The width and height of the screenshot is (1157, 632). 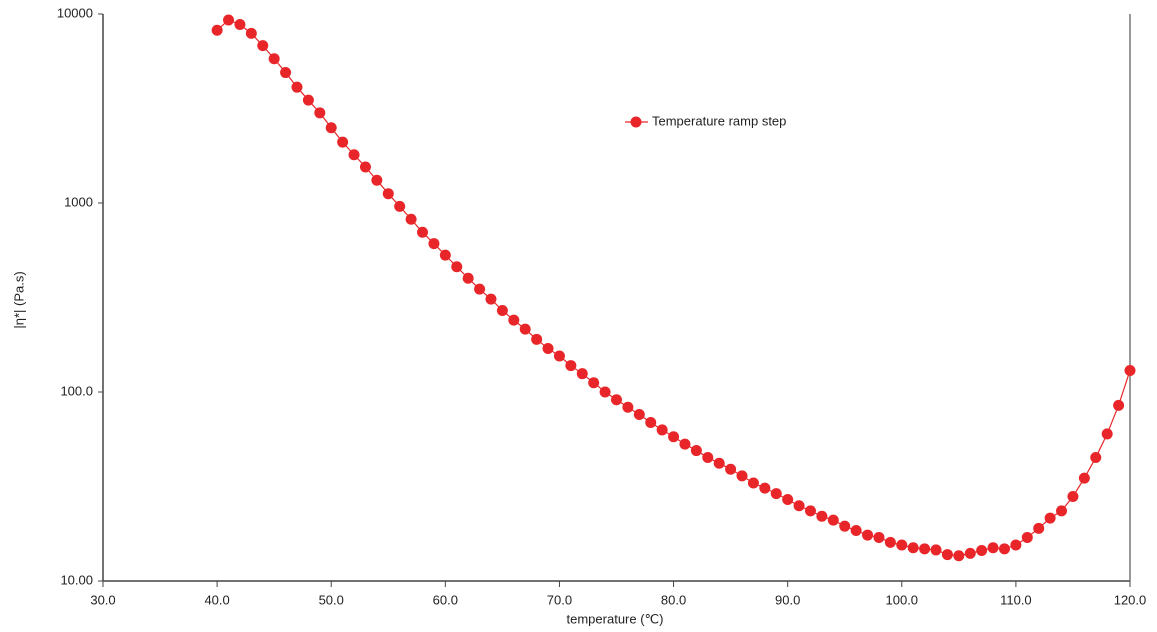 What do you see at coordinates (76, 390) in the screenshot?
I see `y-tick-label: 100.0` at bounding box center [76, 390].